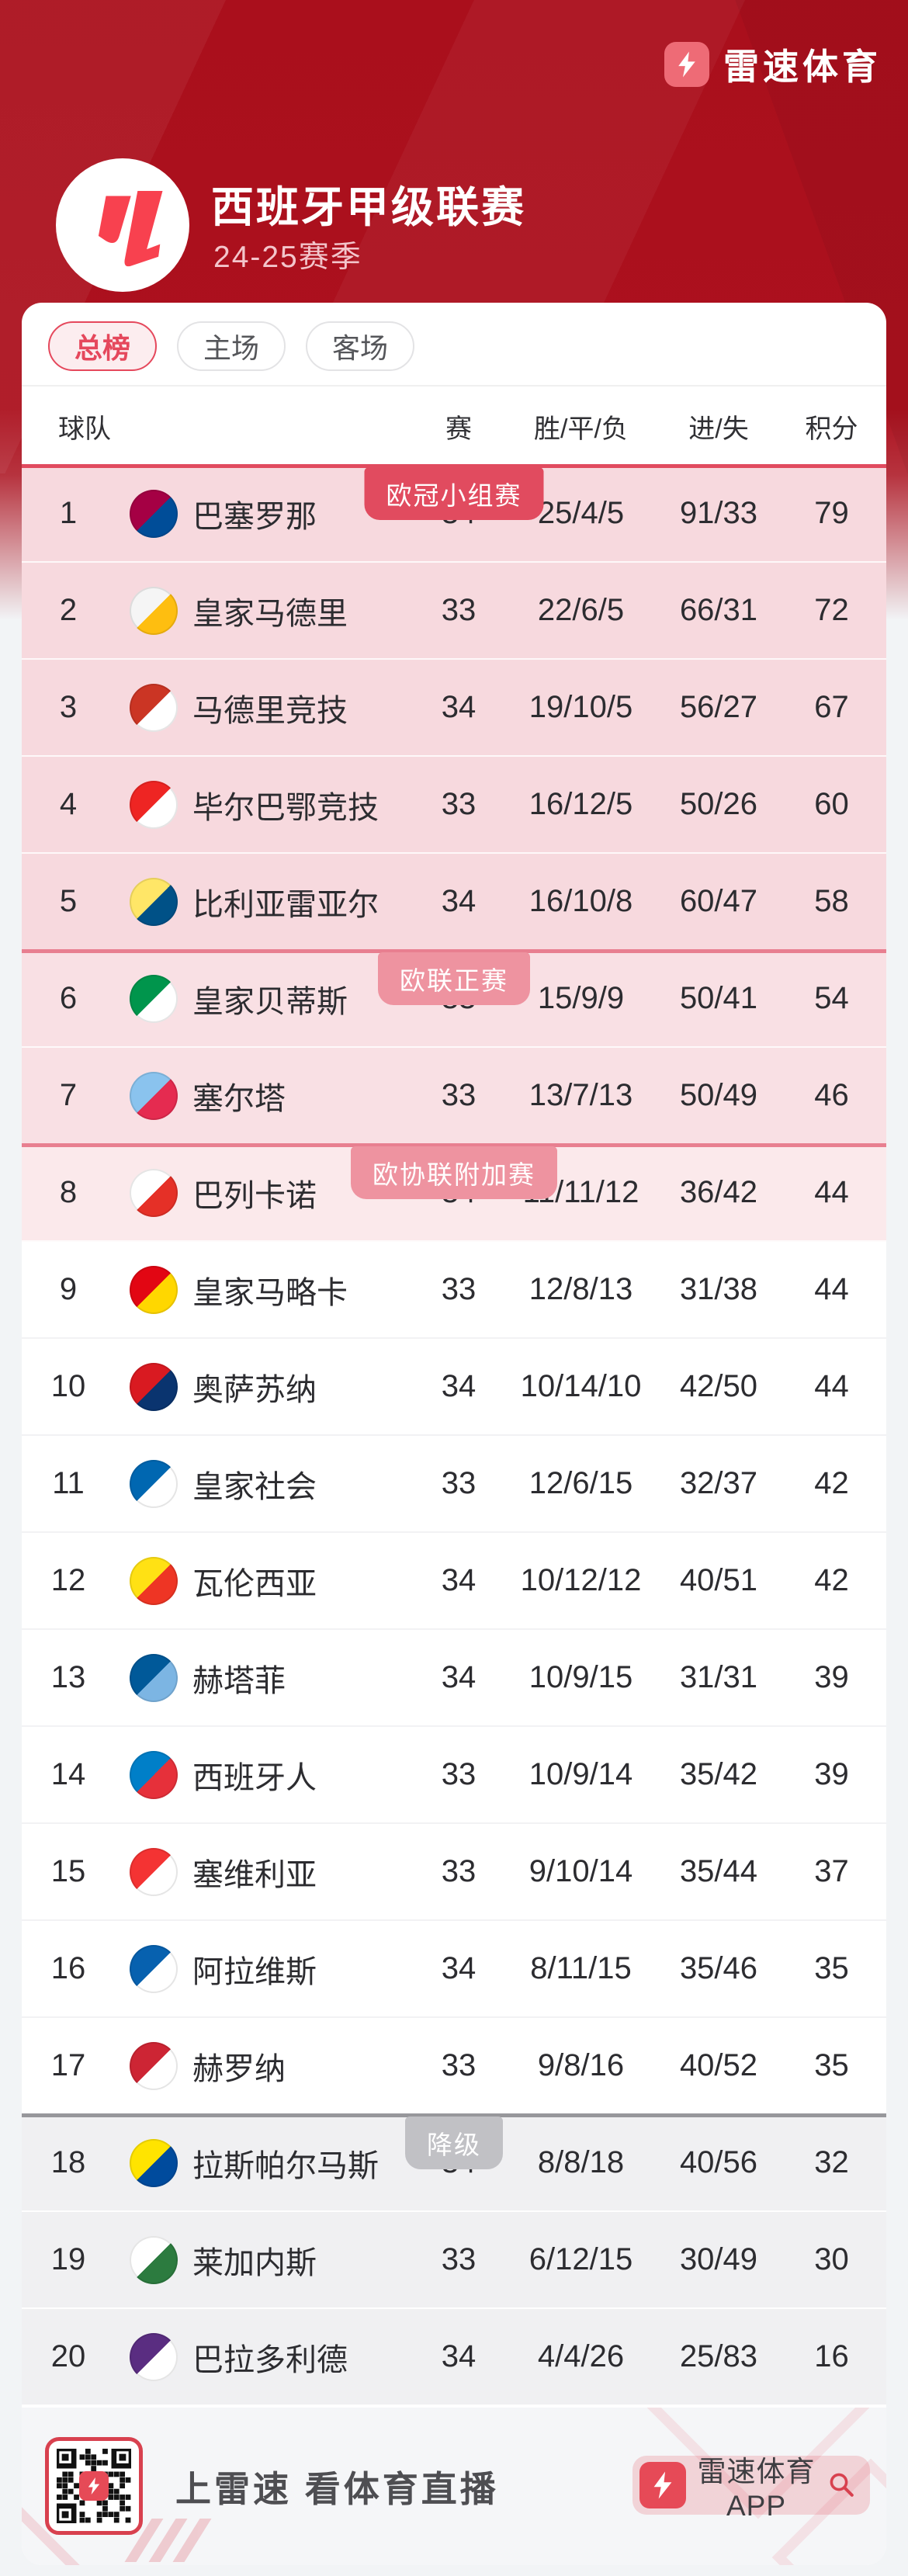 The image size is (908, 2576). What do you see at coordinates (581, 1677) in the screenshot?
I see `win-draw-loss: 10/9/15` at bounding box center [581, 1677].